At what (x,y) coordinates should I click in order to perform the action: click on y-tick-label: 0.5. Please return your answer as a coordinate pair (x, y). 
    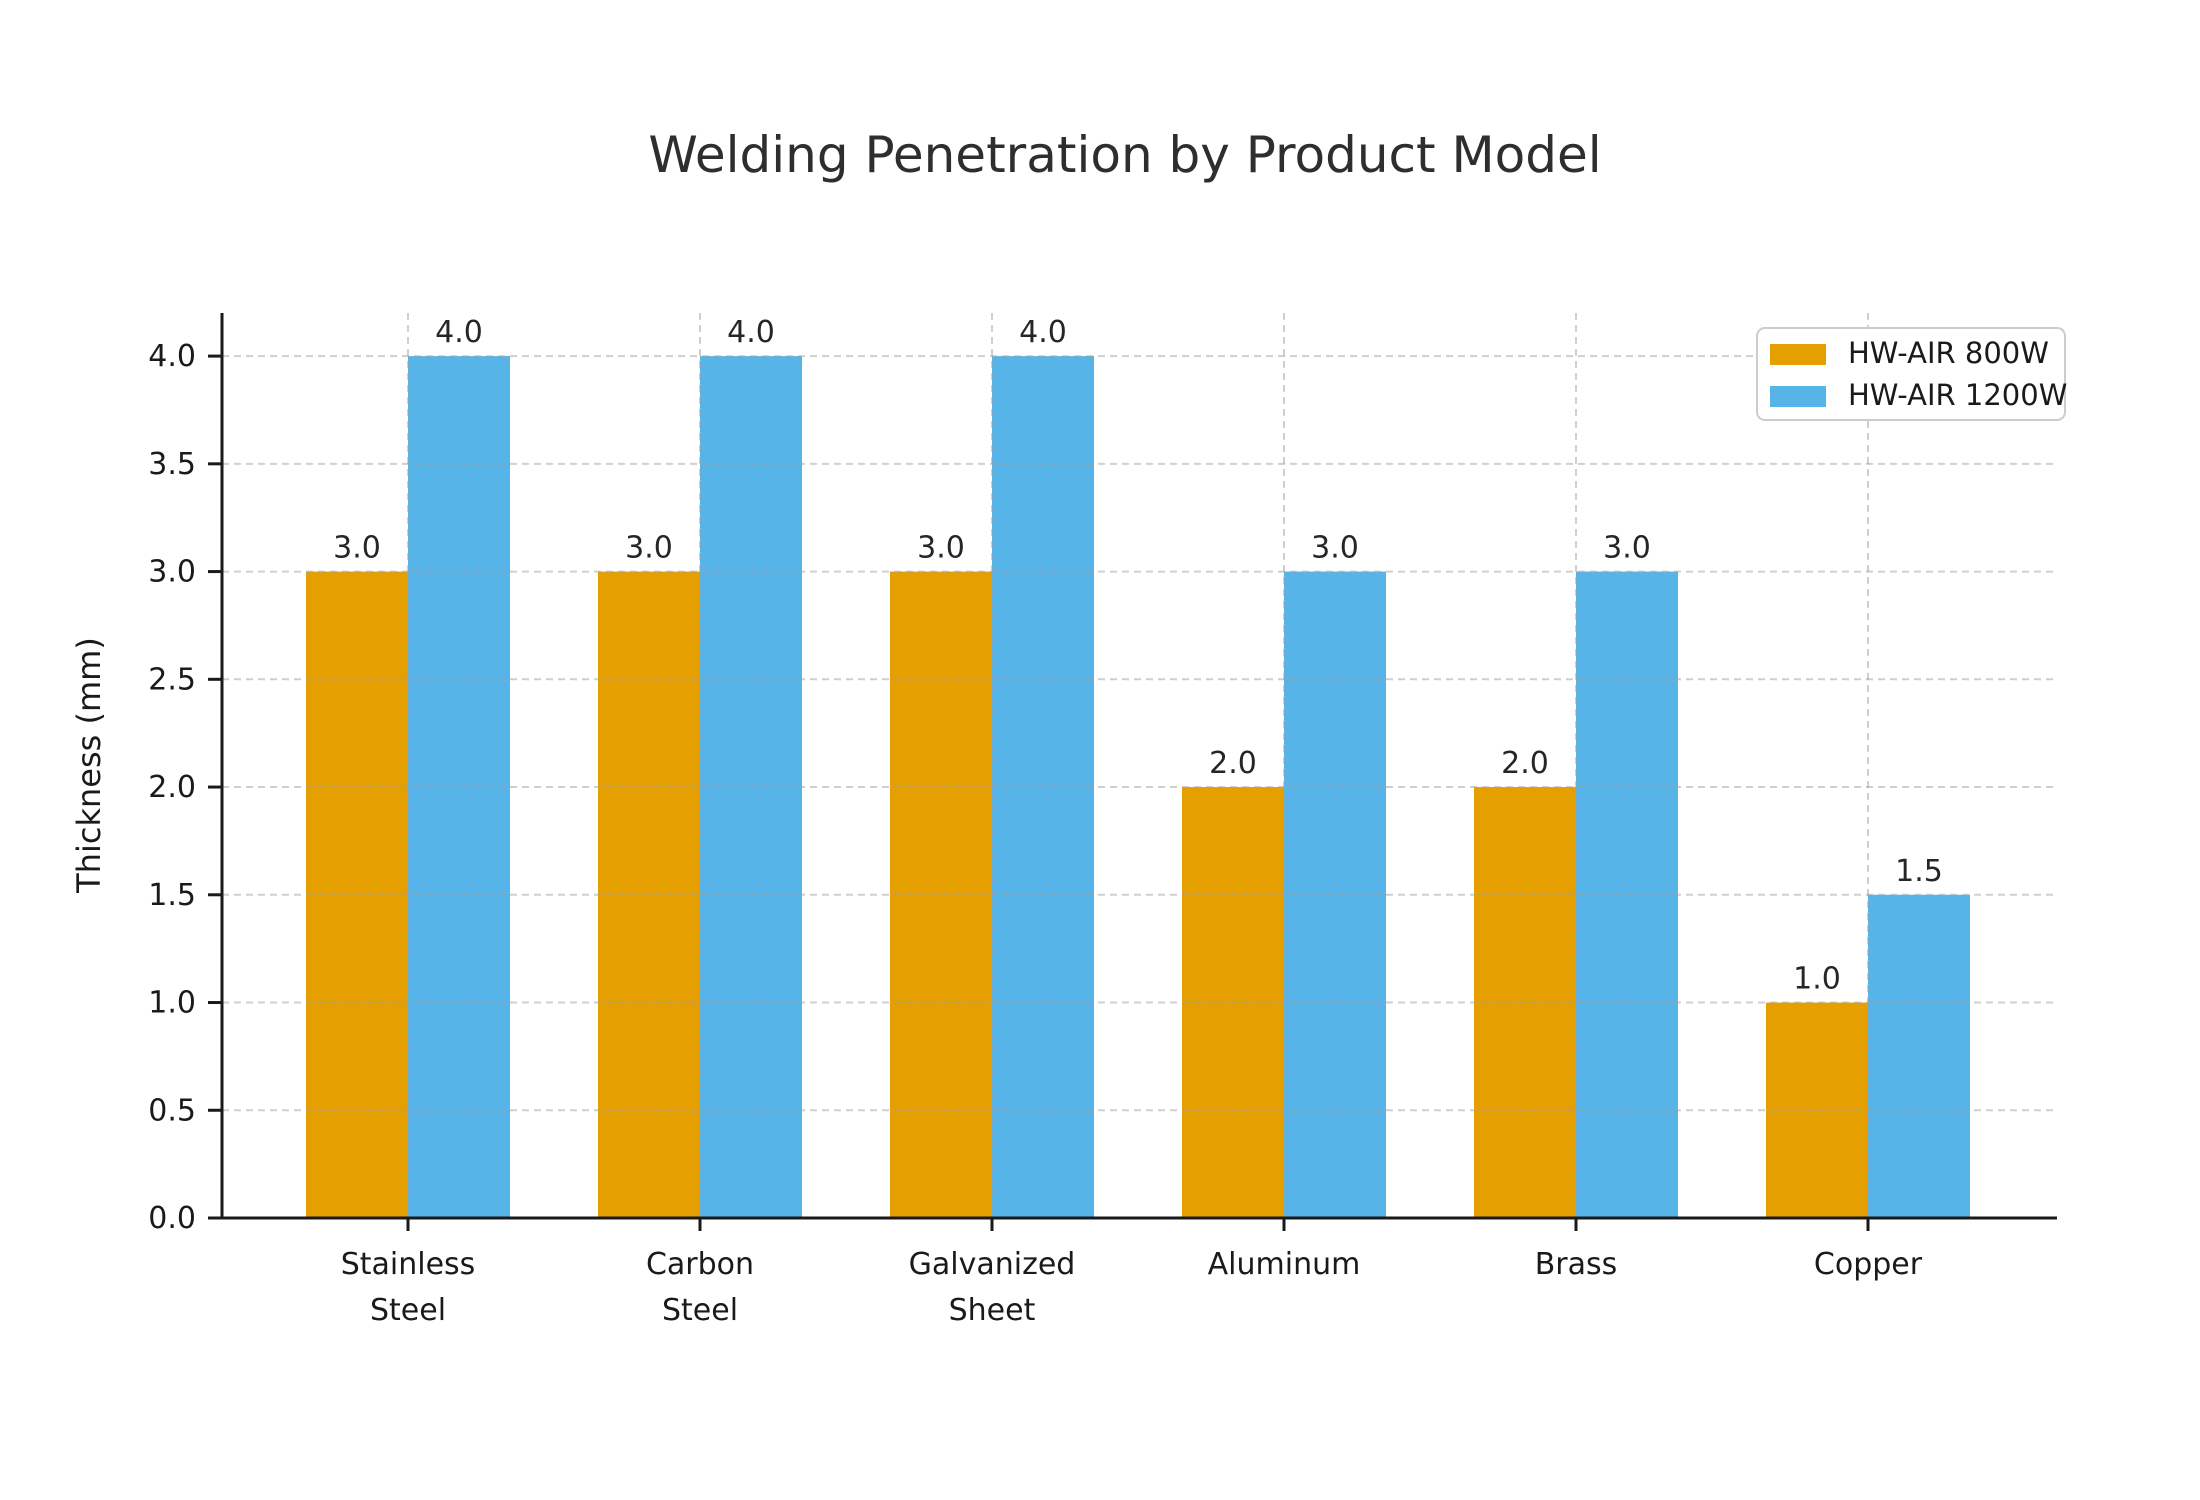
    Looking at the image, I should click on (172, 1110).